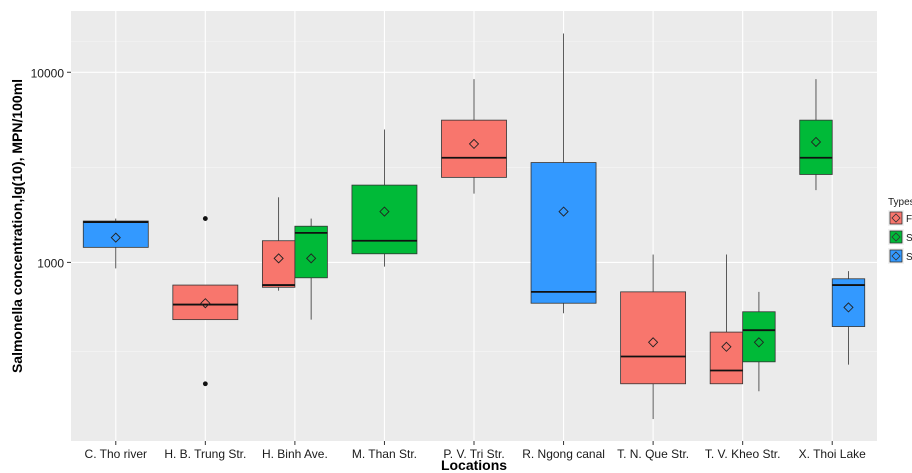 Image resolution: width=912 pixels, height=473 pixels. I want to click on box-t-v-kheo-str-si, so click(759, 341).